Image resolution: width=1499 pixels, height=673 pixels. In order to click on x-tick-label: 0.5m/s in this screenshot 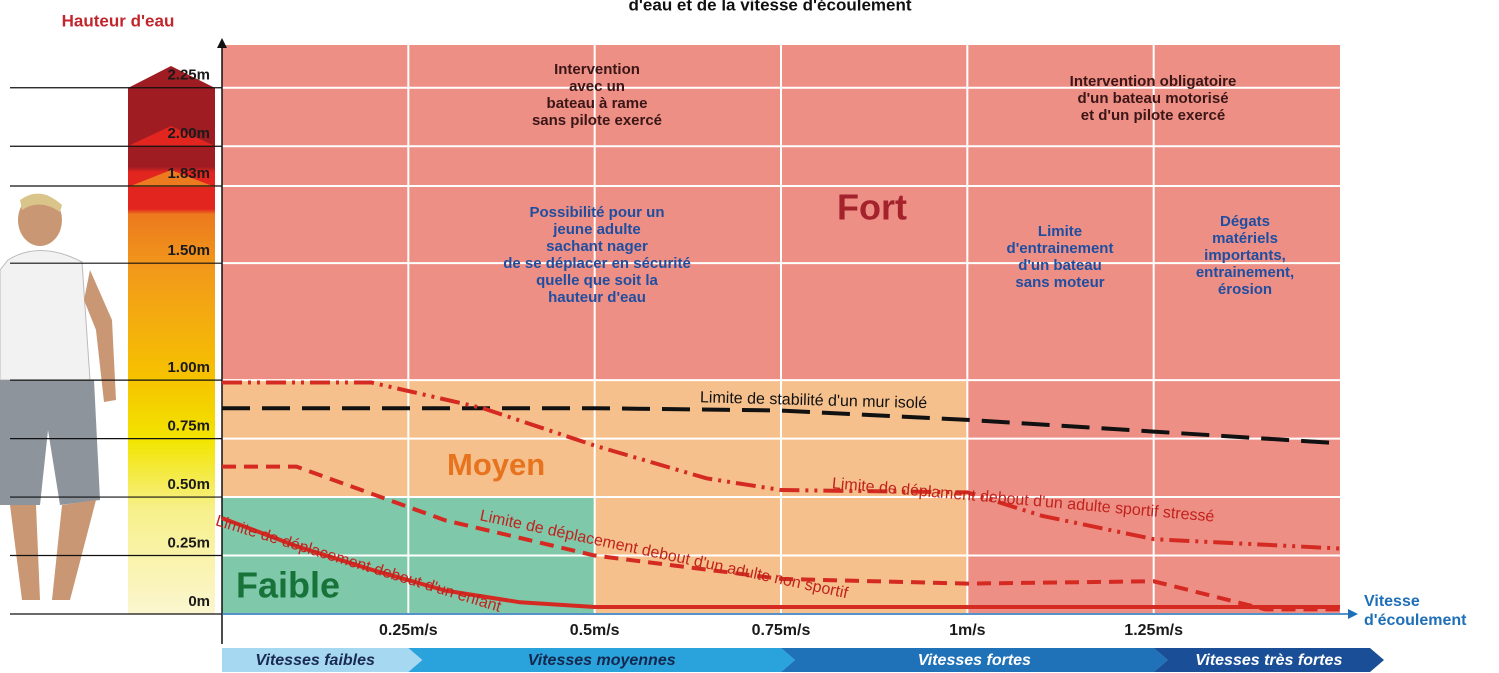, I will do `click(595, 630)`.